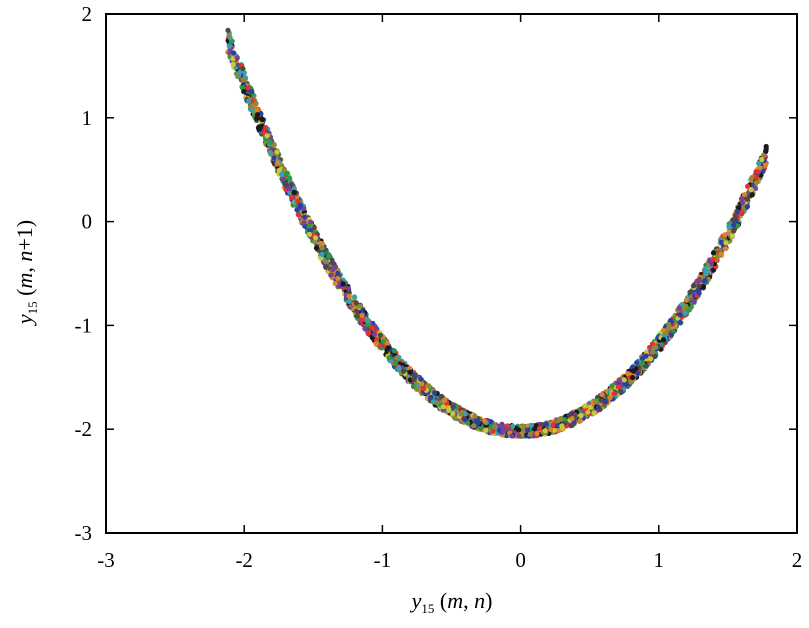 This screenshot has height=628, width=809. What do you see at coordinates (659, 560) in the screenshot?
I see `x-tick-label: 1` at bounding box center [659, 560].